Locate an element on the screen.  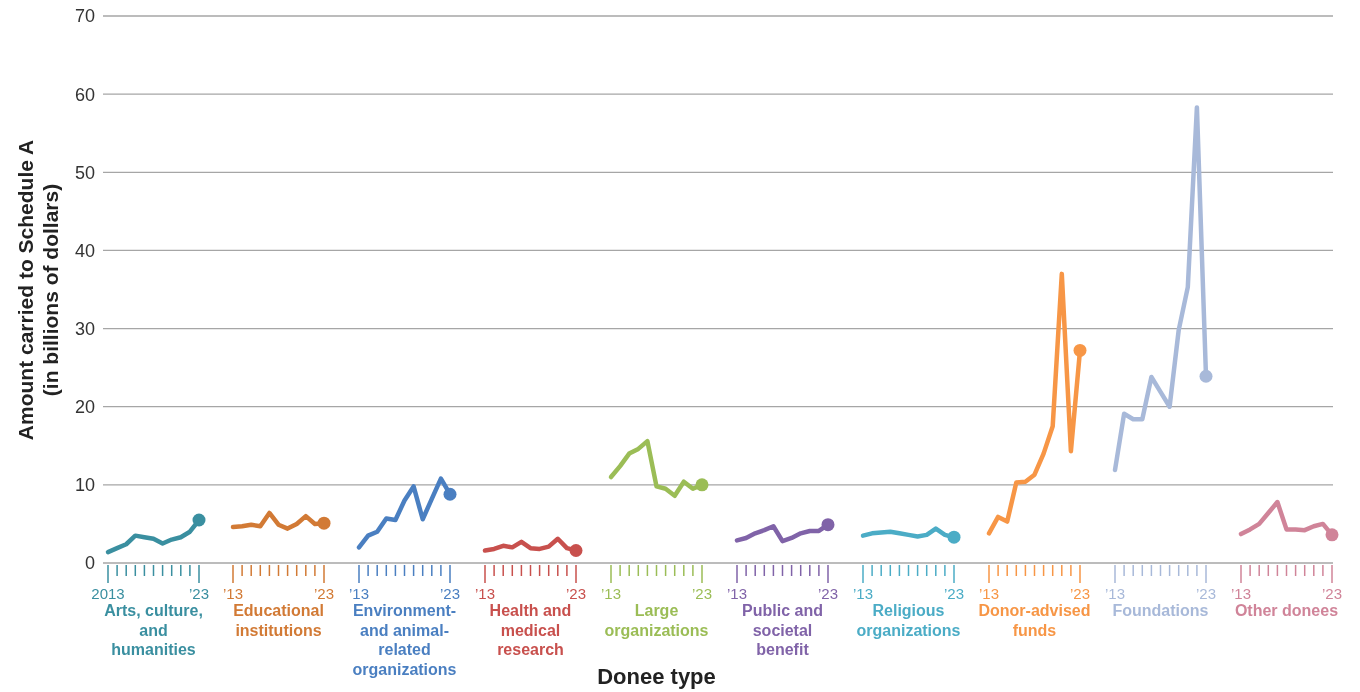
legend-label: Health and medical research is located at coordinates (530, 630).